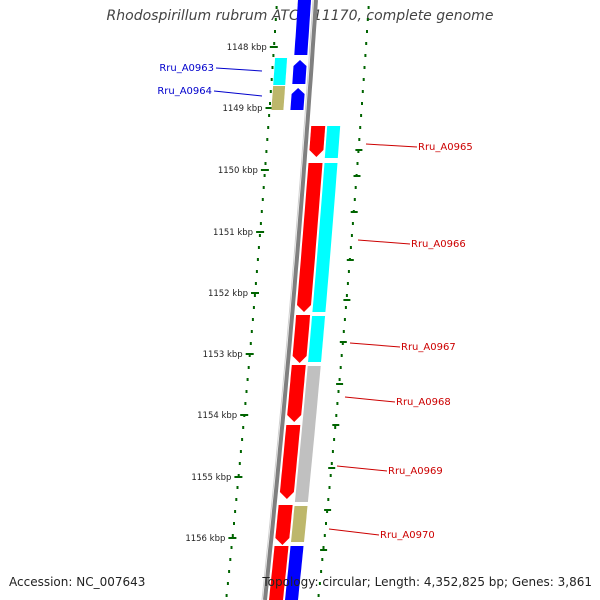  I want to click on position-label: 1152 kbp, so click(228, 294).